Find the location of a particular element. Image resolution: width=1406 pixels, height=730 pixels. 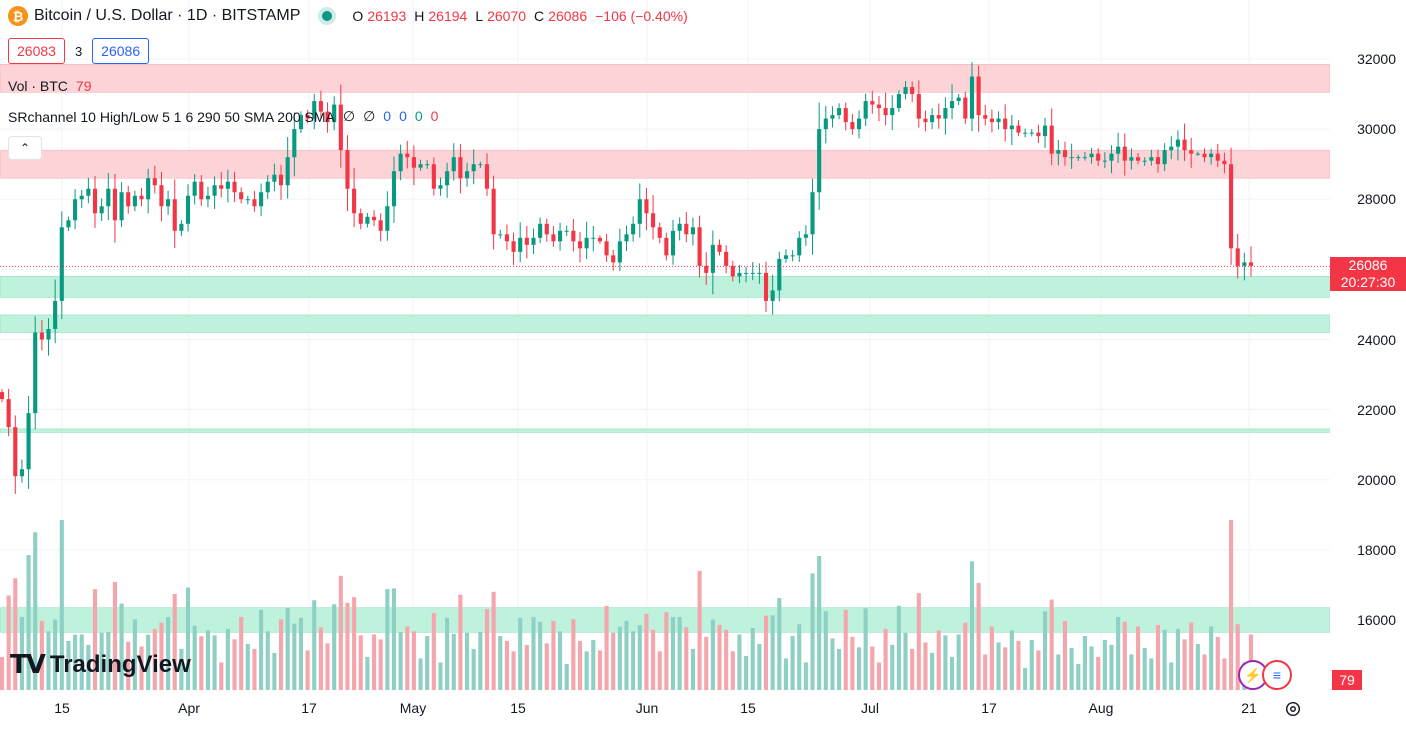

price-tick-label: 16000 is located at coordinates (1376, 620).